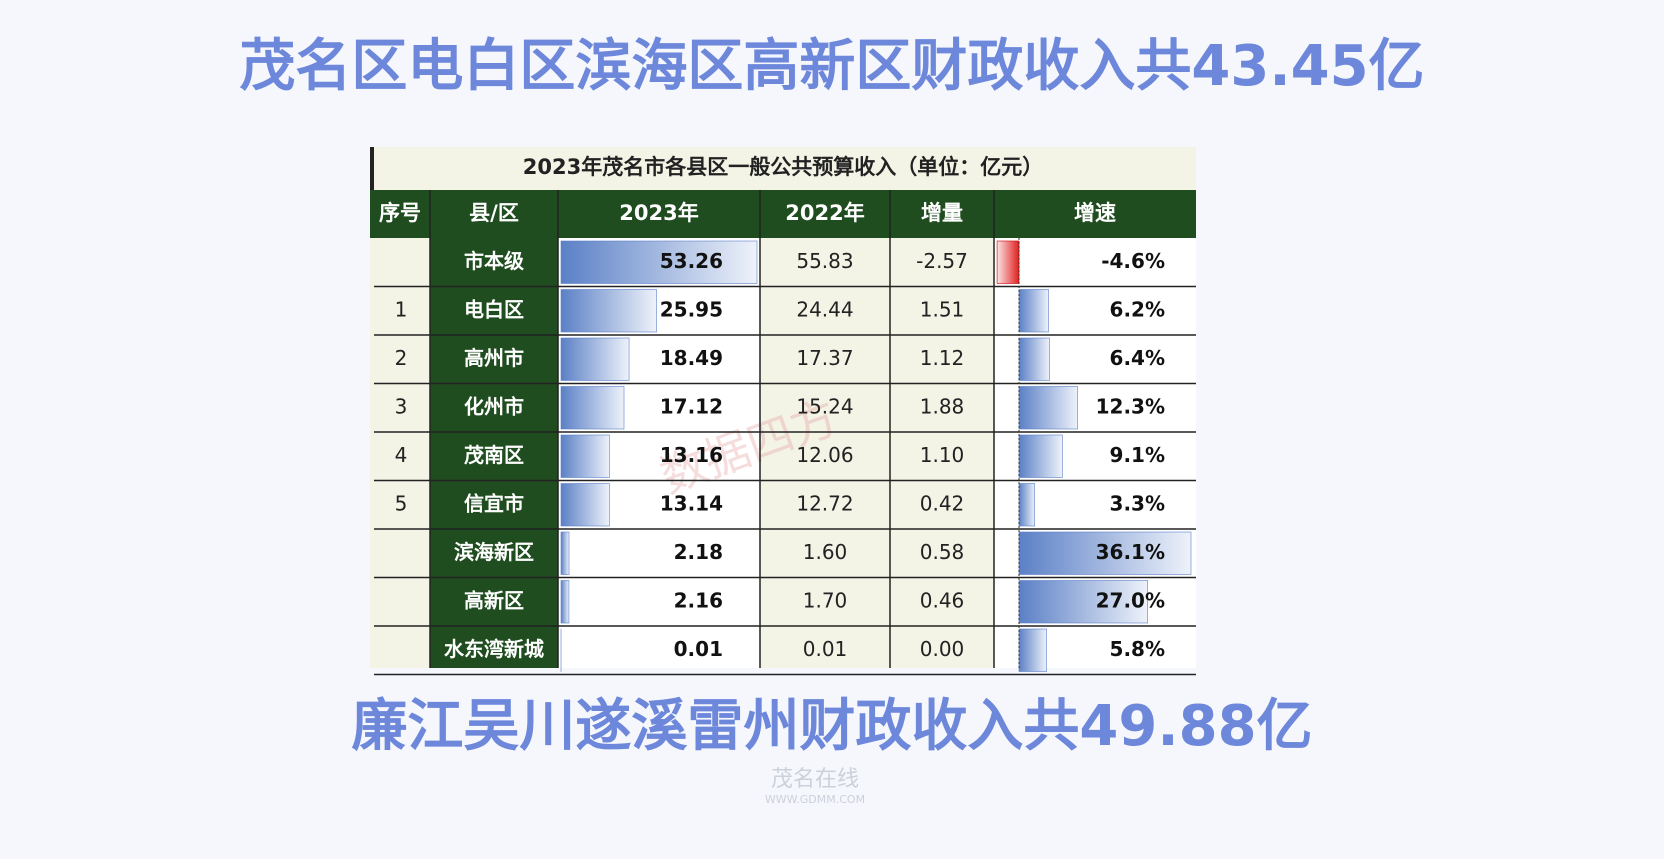 This screenshot has width=1664, height=859. I want to click on value-2023: 25.95, so click(691, 309).